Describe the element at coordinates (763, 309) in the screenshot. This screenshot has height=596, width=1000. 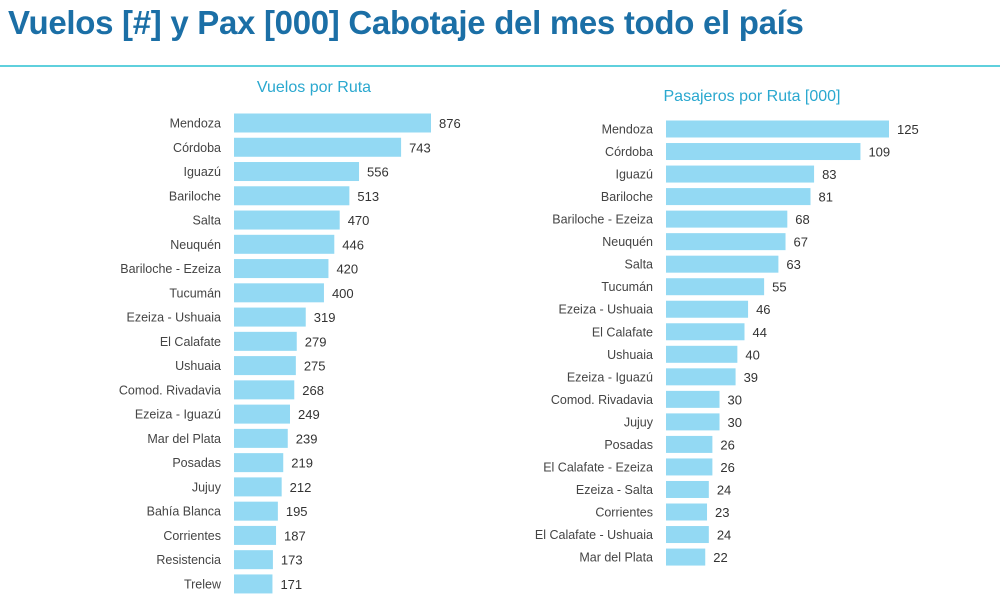
I see `data-label: 46` at that location.